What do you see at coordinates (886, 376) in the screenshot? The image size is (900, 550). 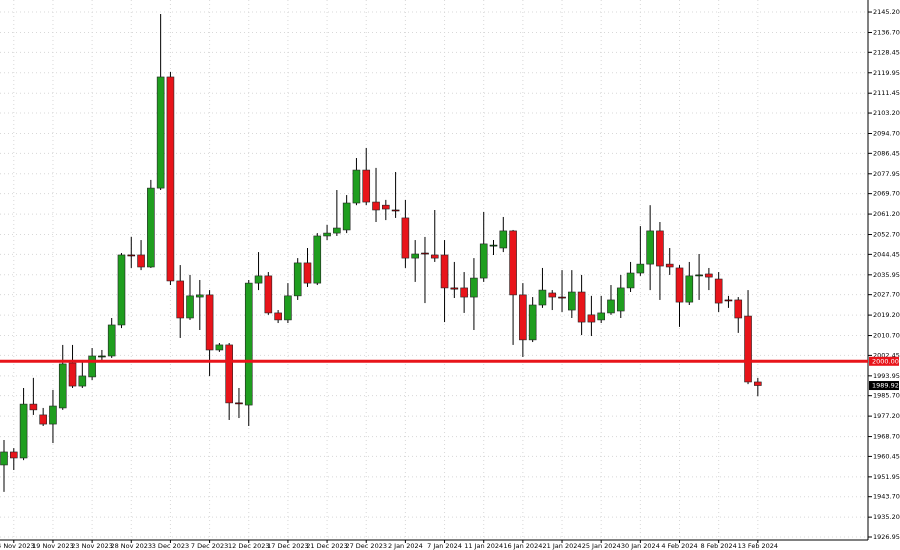 I see `y-tick-label: 1993.95` at bounding box center [886, 376].